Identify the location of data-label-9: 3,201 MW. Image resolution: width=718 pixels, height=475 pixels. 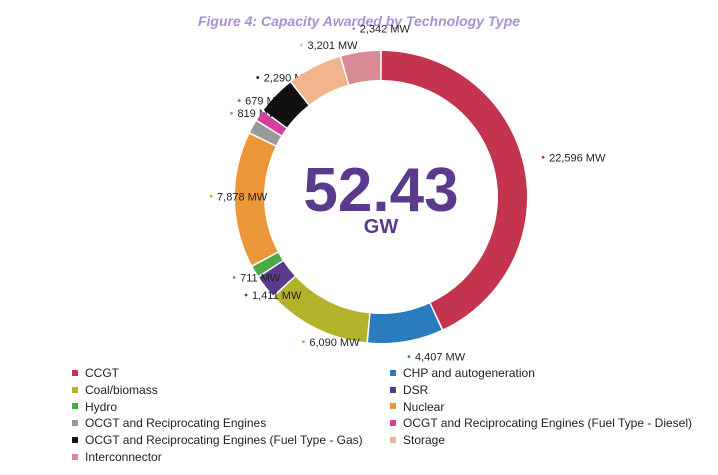
(332, 46).